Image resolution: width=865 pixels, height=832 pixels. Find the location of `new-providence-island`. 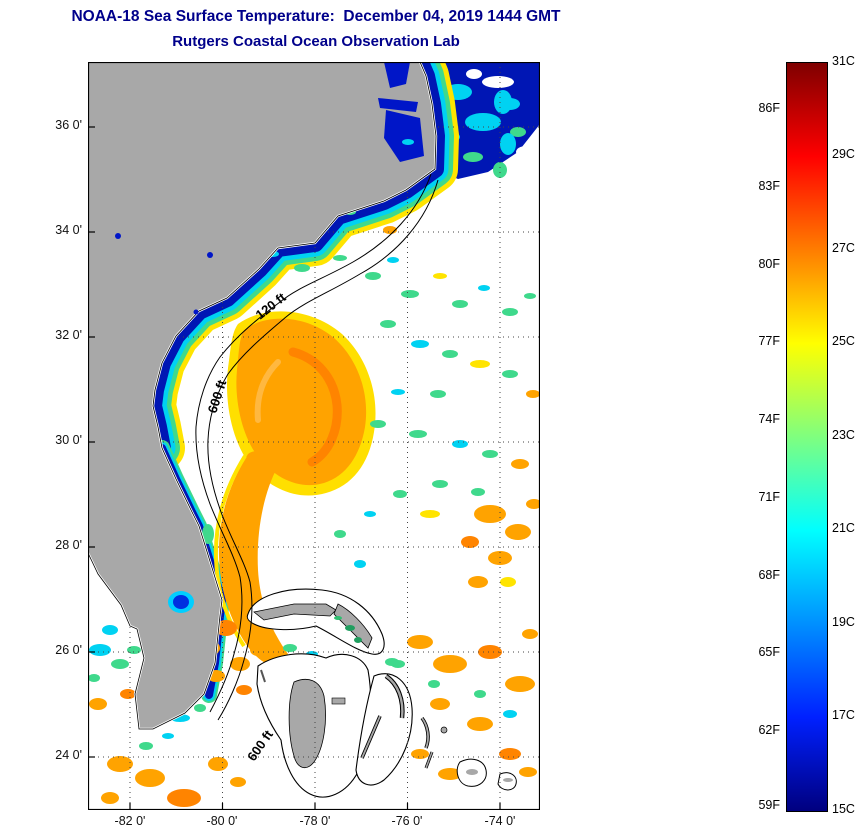

new-providence-island is located at coordinates (338, 701).